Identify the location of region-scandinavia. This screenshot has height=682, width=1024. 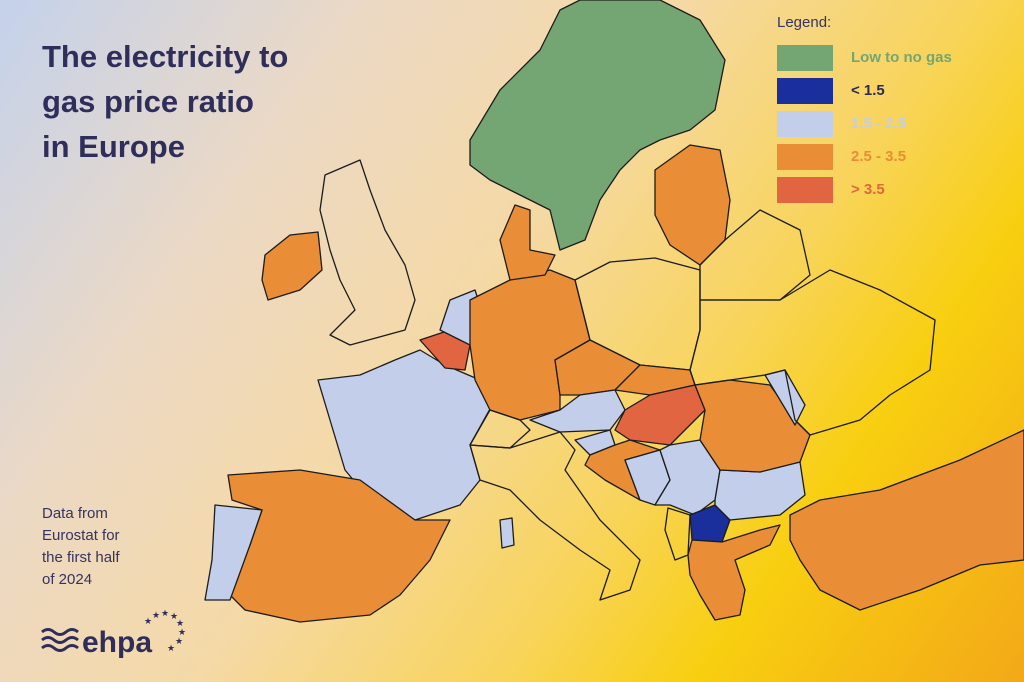
(597, 125).